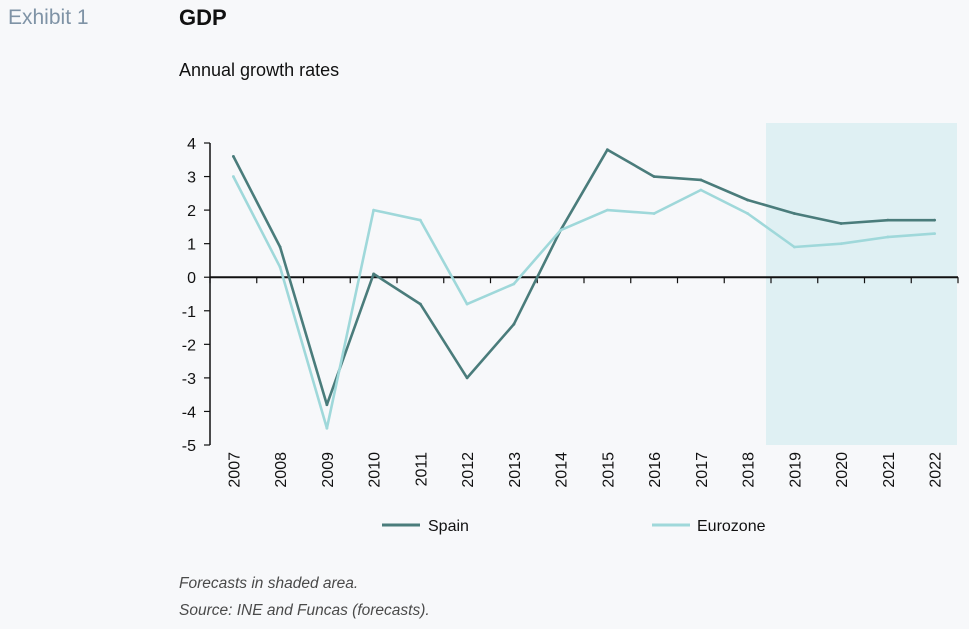 Image resolution: width=969 pixels, height=629 pixels. Describe the element at coordinates (608, 470) in the screenshot. I see `x-tick-label: 2015` at that location.